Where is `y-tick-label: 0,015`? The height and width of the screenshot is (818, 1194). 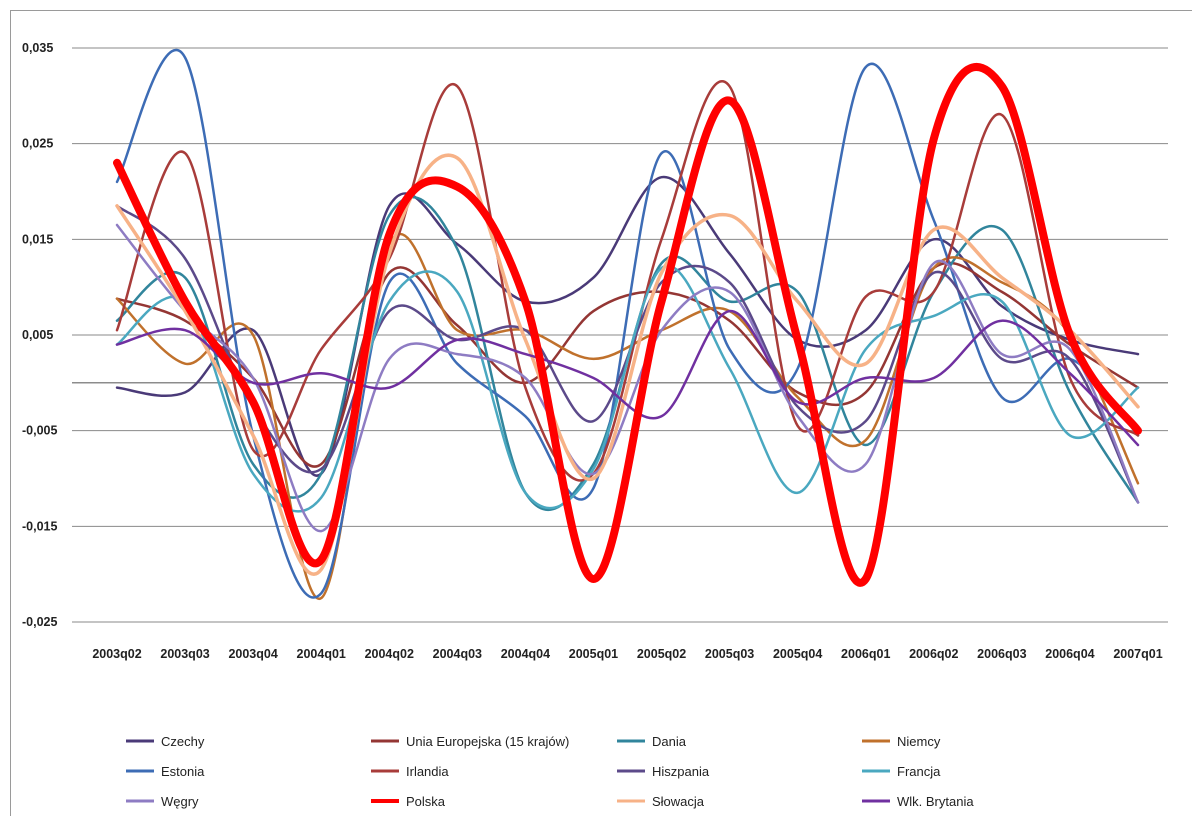
y-tick-label: 0,015 is located at coordinates (37, 239).